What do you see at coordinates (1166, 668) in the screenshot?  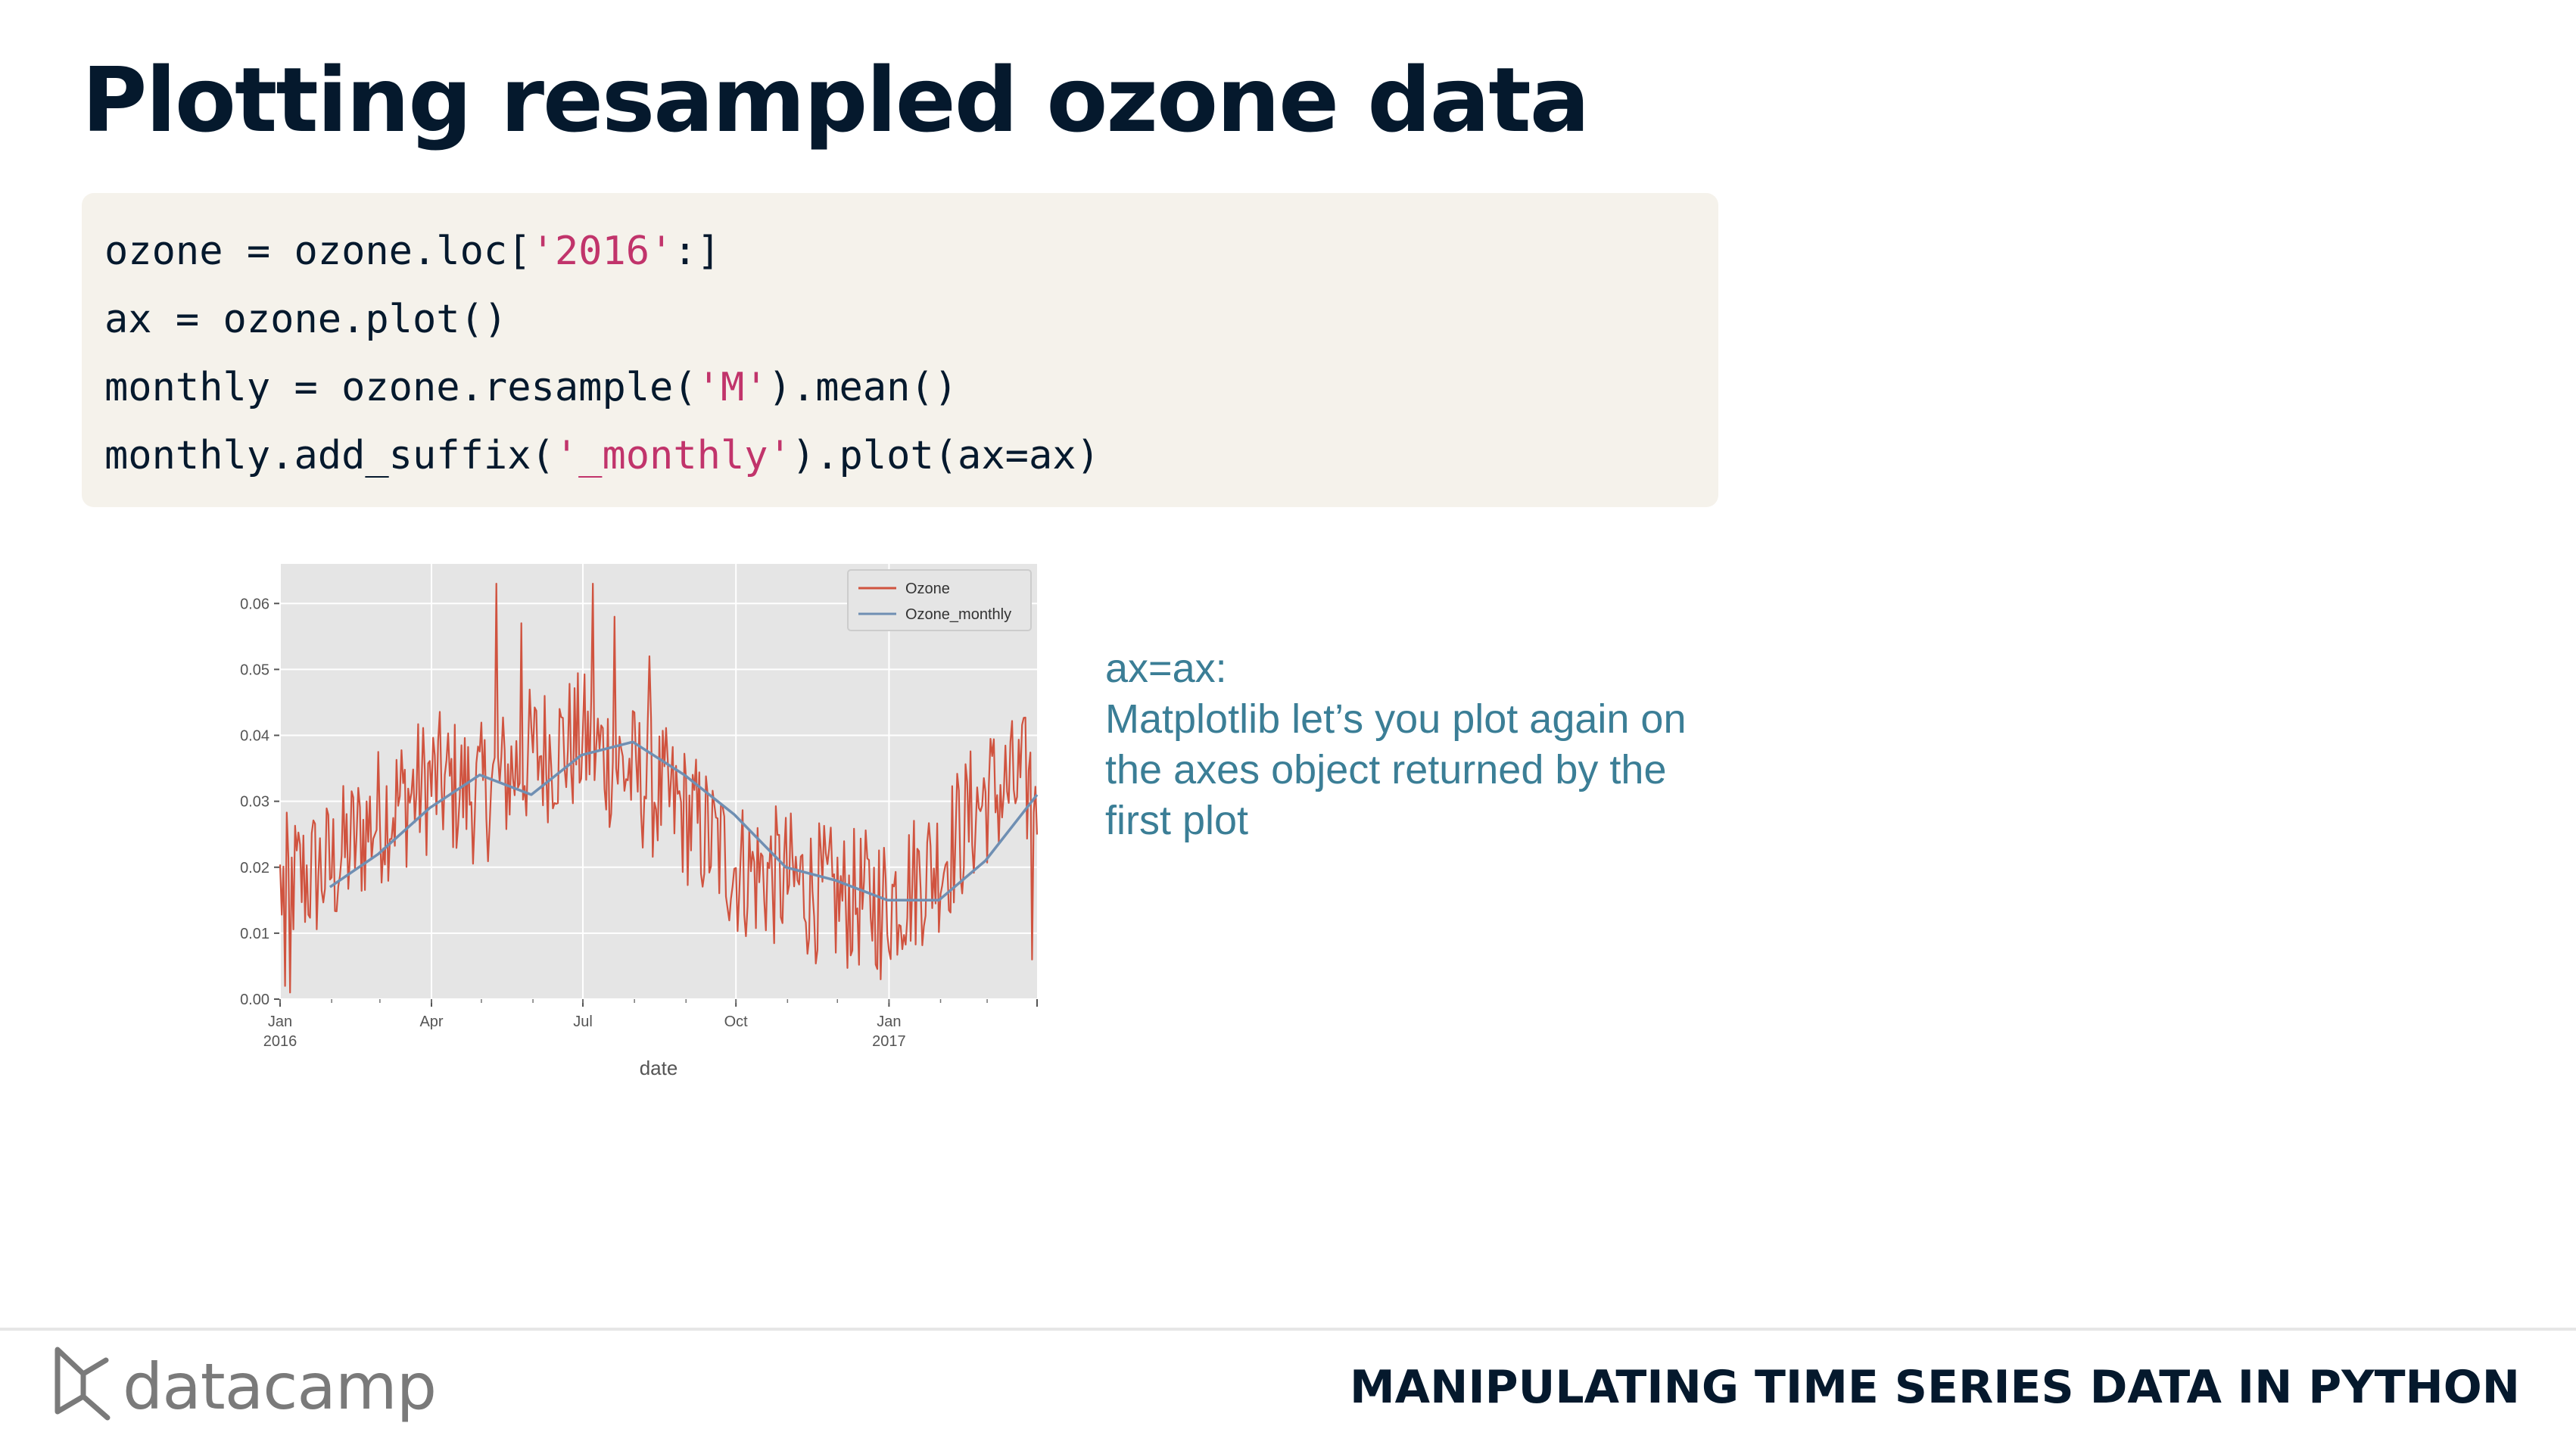 I see `annotation-heading: ax=ax:` at bounding box center [1166, 668].